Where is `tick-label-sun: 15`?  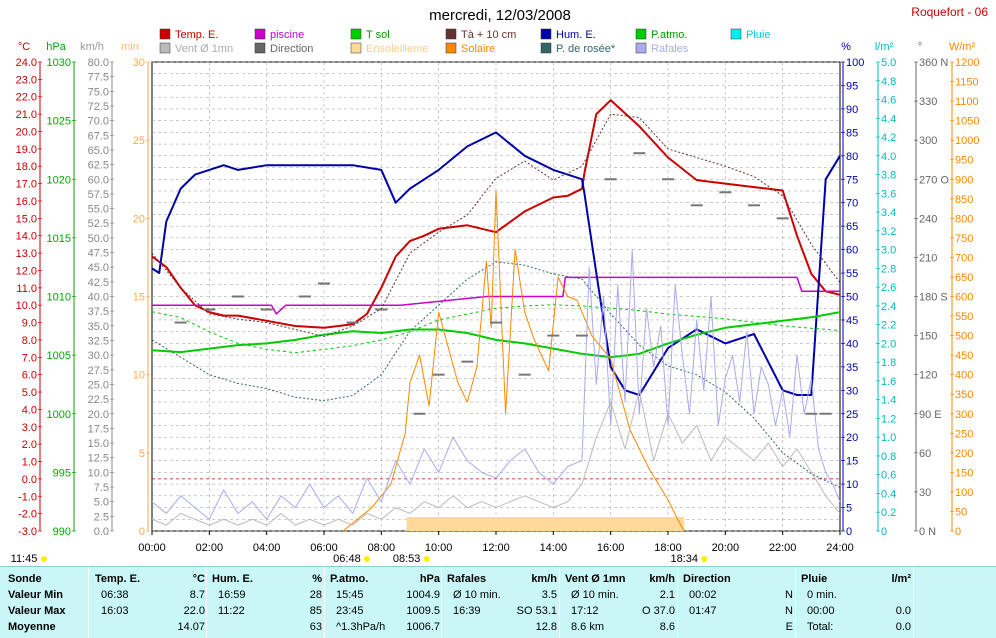 tick-label-sun: 15 is located at coordinates (139, 298).